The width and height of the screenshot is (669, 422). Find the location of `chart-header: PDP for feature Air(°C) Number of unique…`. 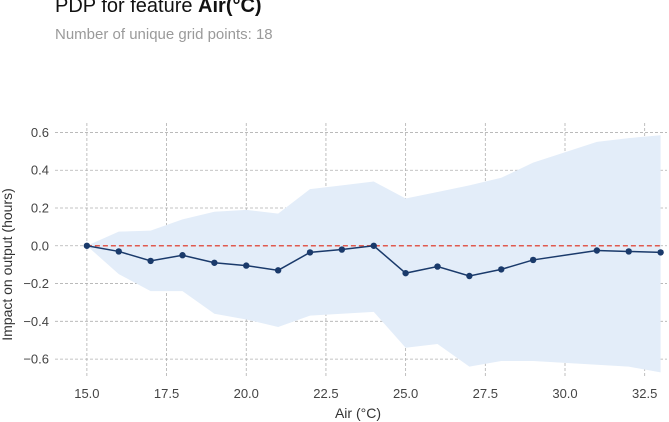

chart-header: PDP for feature Air(°C) Number of unique… is located at coordinates (164, 21).